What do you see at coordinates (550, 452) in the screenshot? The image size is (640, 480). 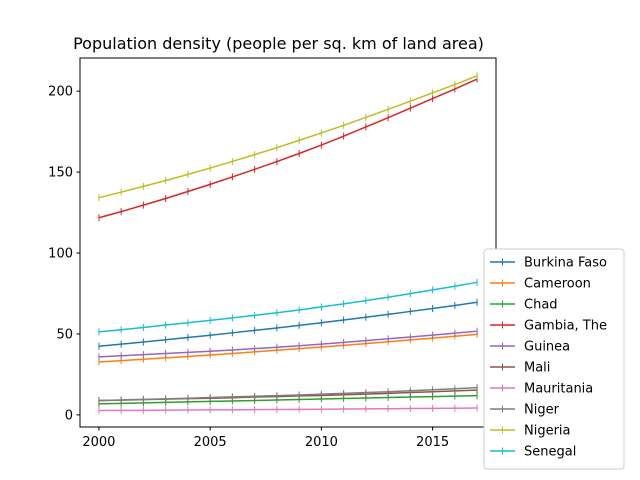 I see `legend-label: Senegal` at bounding box center [550, 452].